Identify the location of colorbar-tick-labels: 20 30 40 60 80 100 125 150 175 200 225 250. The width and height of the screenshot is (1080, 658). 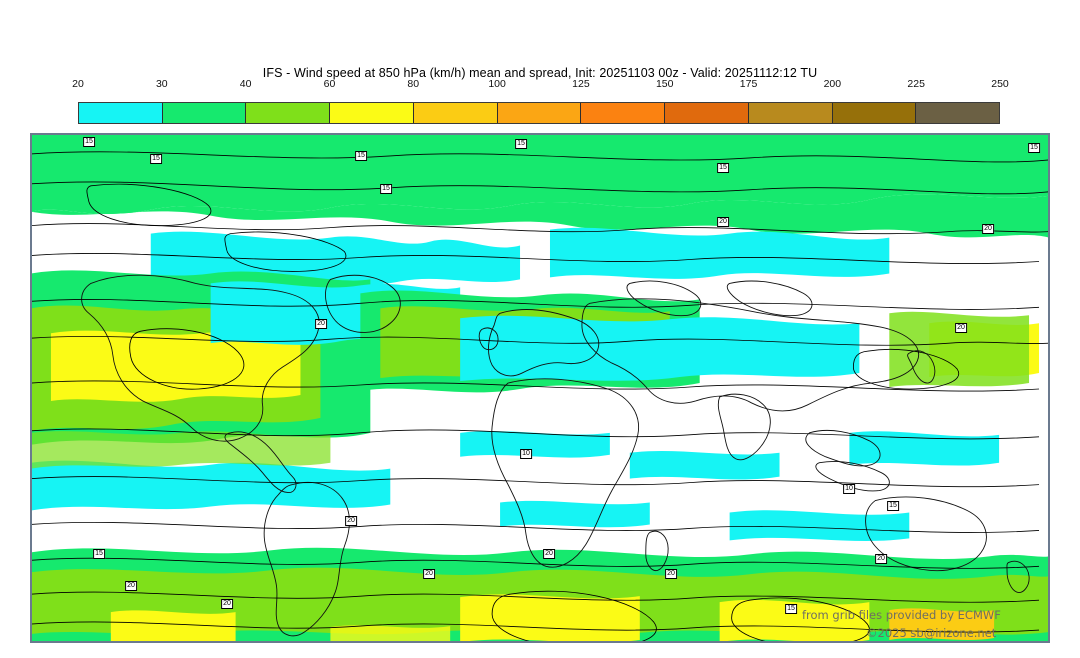
(540, 86).